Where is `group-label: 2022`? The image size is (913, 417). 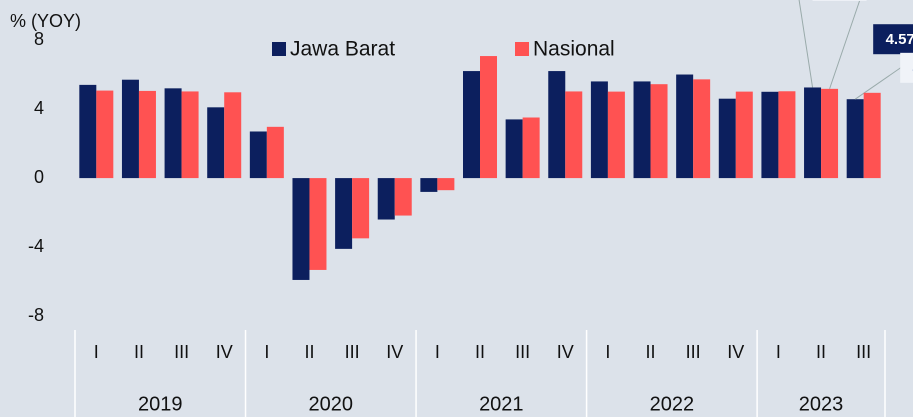 group-label: 2022 is located at coordinates (672, 404).